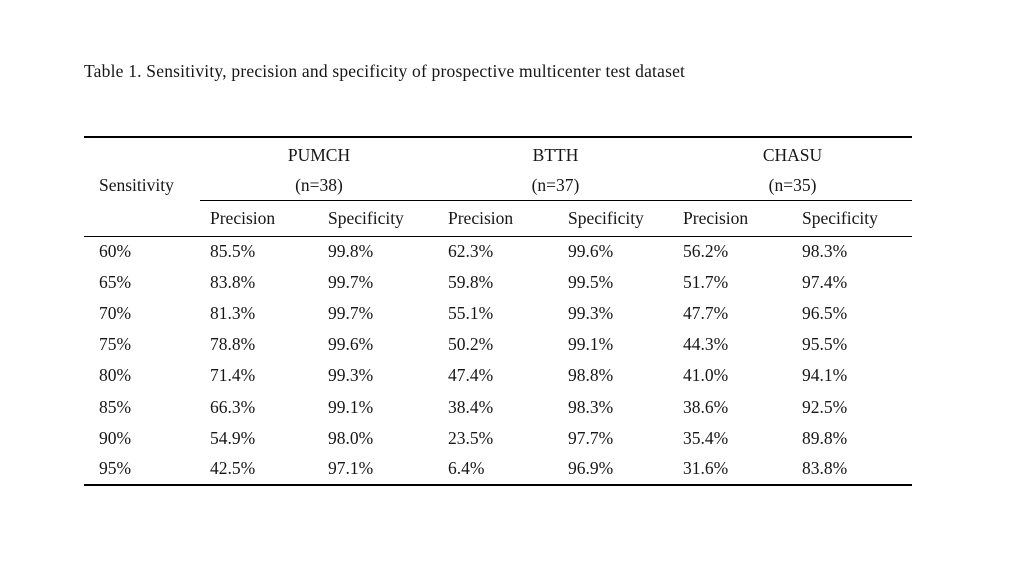  I want to click on row-label-cell: 75%, so click(115, 344).